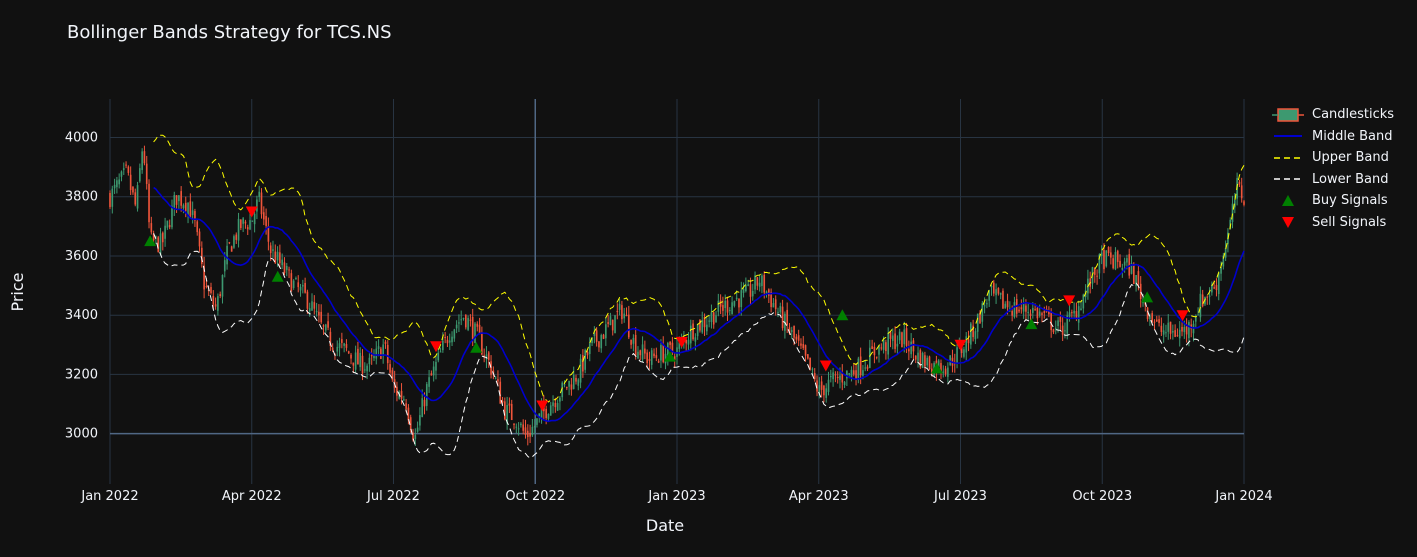  What do you see at coordinates (1333, 158) in the screenshot?
I see `legend-item-upper: Upper Band` at bounding box center [1333, 158].